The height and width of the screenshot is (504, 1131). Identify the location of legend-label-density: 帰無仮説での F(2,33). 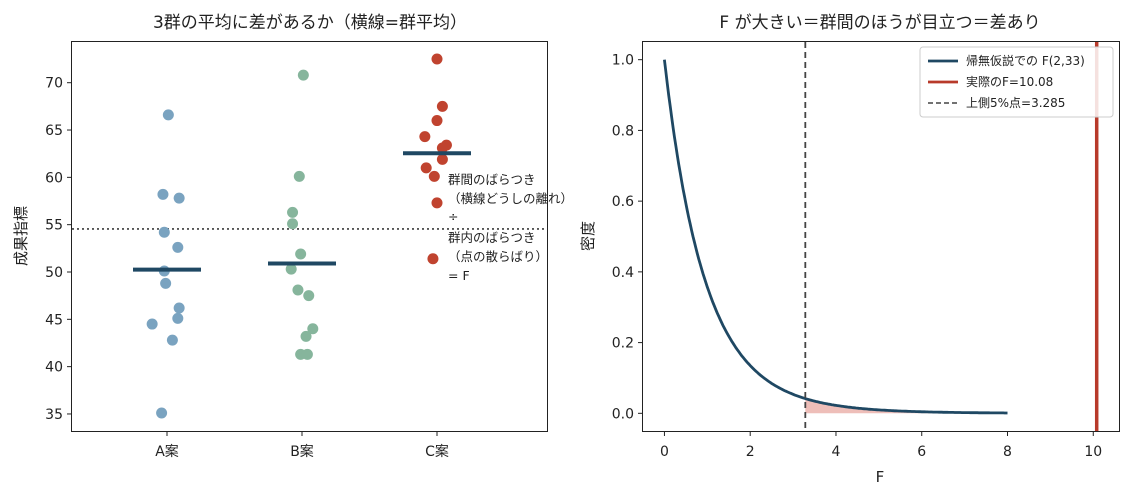
(1025, 60).